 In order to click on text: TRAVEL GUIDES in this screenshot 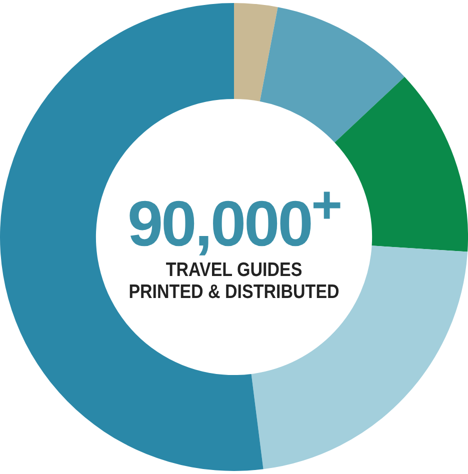, I will do `click(234, 269)`.